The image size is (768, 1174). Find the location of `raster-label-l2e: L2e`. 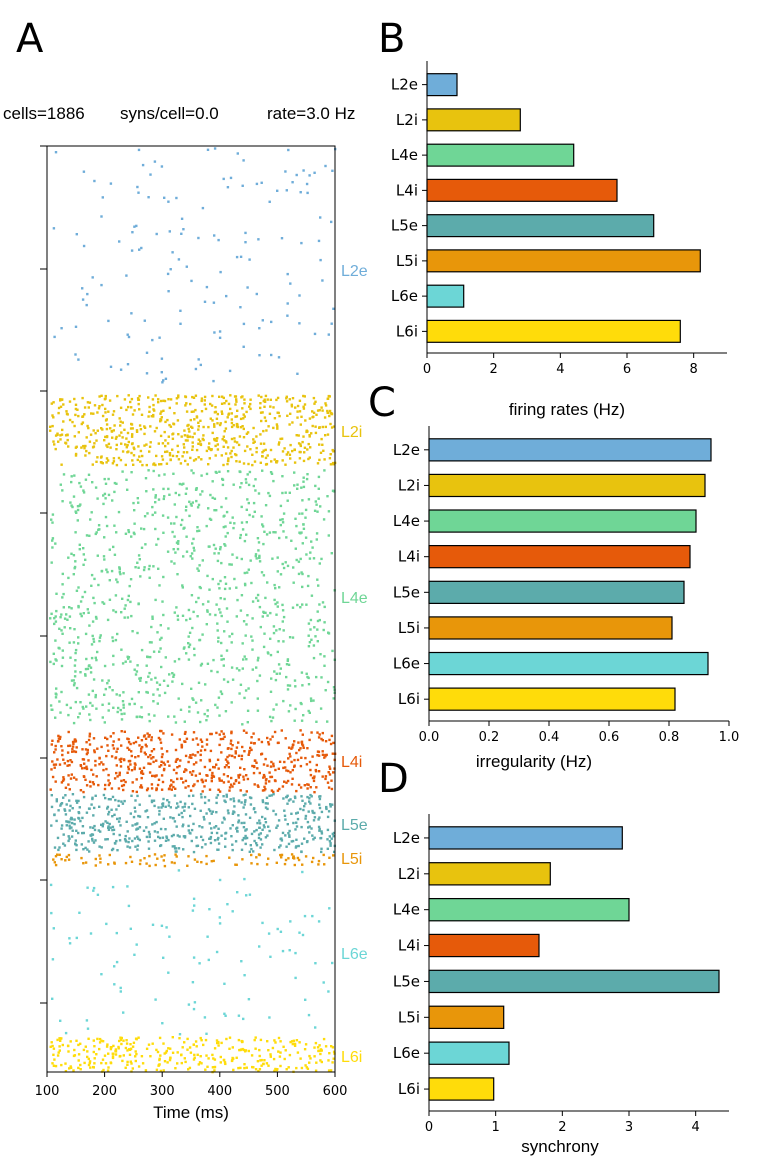

raster-label-l2e: L2e is located at coordinates (354, 271).